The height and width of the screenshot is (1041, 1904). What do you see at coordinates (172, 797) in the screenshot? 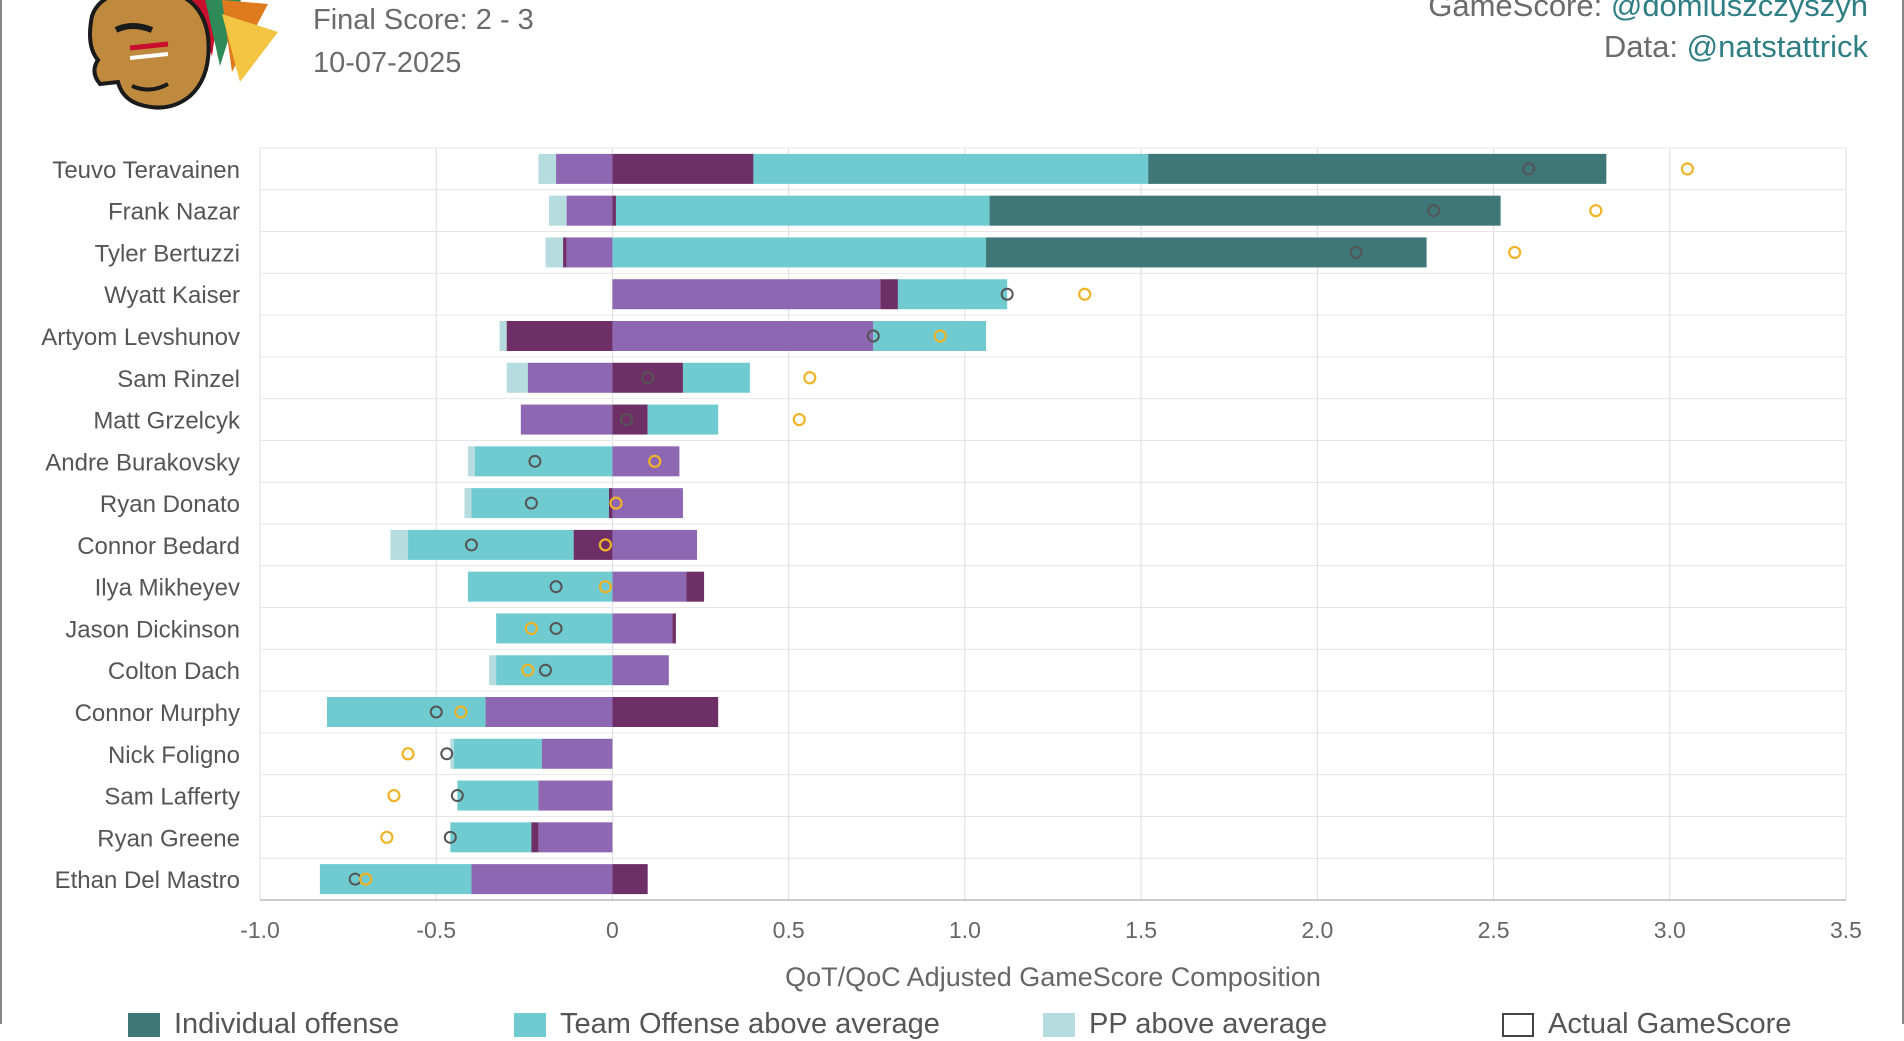
I see `player-label: Sam Lafferty` at bounding box center [172, 797].